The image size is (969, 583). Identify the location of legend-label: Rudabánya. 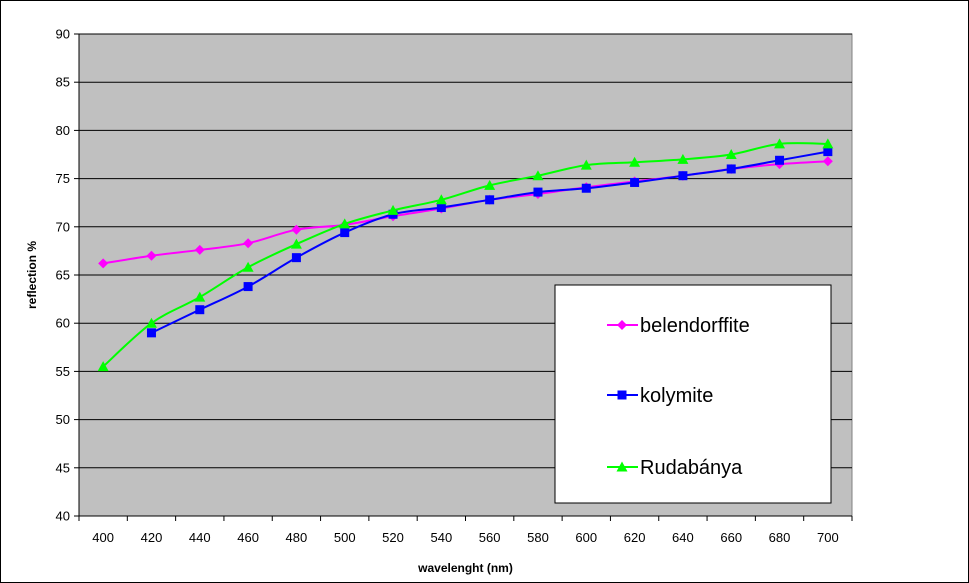
(691, 468).